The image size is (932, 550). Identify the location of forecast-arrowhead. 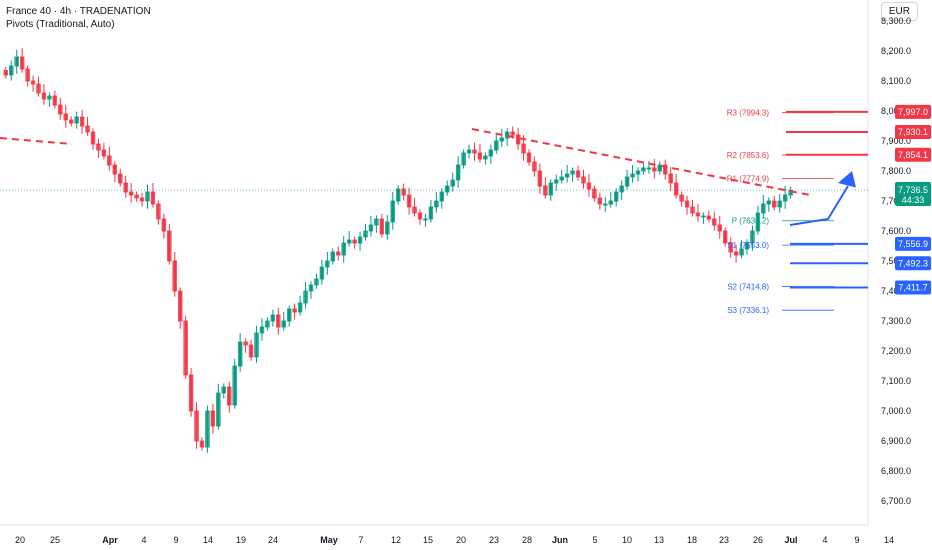
(847, 179).